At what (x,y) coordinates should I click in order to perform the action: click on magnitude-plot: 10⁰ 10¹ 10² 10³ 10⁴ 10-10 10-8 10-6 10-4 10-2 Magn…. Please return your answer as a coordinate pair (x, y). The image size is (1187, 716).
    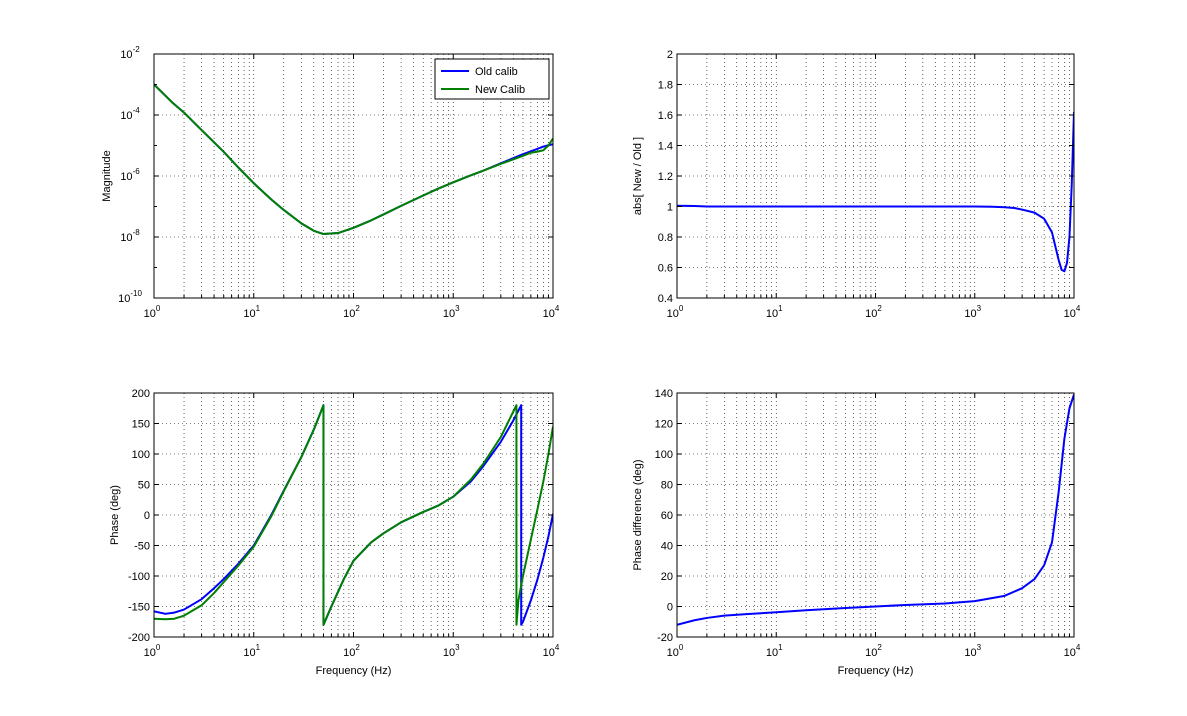
    Looking at the image, I should click on (330, 182).